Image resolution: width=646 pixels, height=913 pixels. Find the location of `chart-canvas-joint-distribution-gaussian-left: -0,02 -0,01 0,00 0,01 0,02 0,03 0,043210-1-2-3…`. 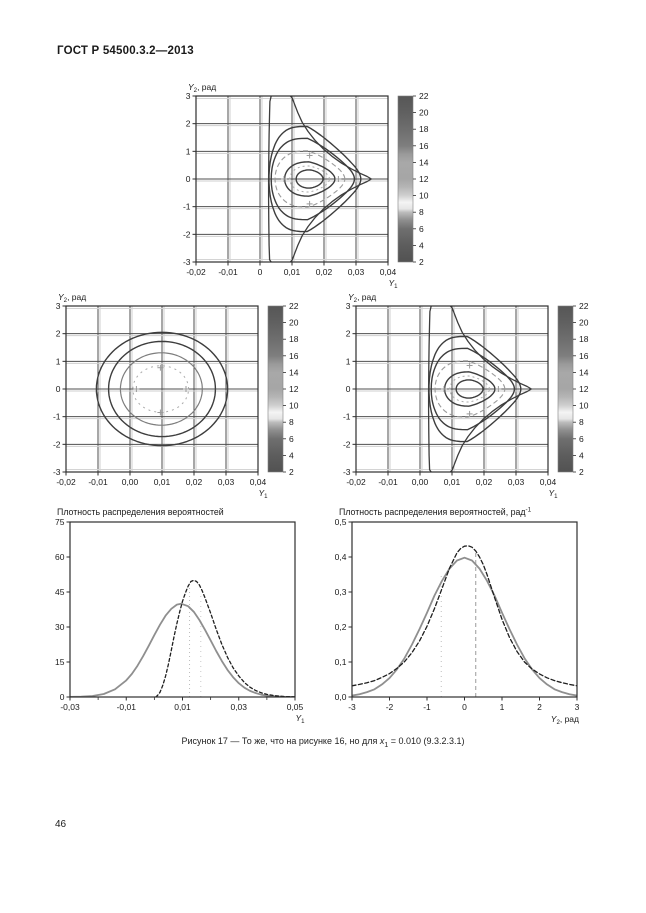

chart-canvas-joint-distribution-gaussian-left: -0,02 -0,01 0,00 0,01 0,02 0,03 0,043210-1-2-3… is located at coordinates (176, 396).